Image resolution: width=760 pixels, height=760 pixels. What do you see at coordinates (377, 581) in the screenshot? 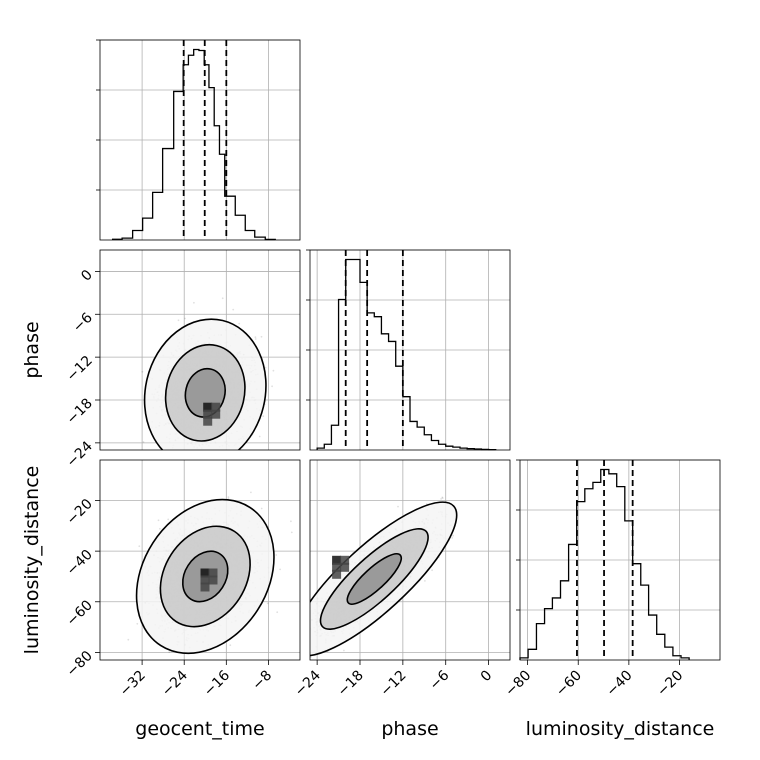
I see `joint-luminosity_distance_vs_phase` at bounding box center [377, 581].